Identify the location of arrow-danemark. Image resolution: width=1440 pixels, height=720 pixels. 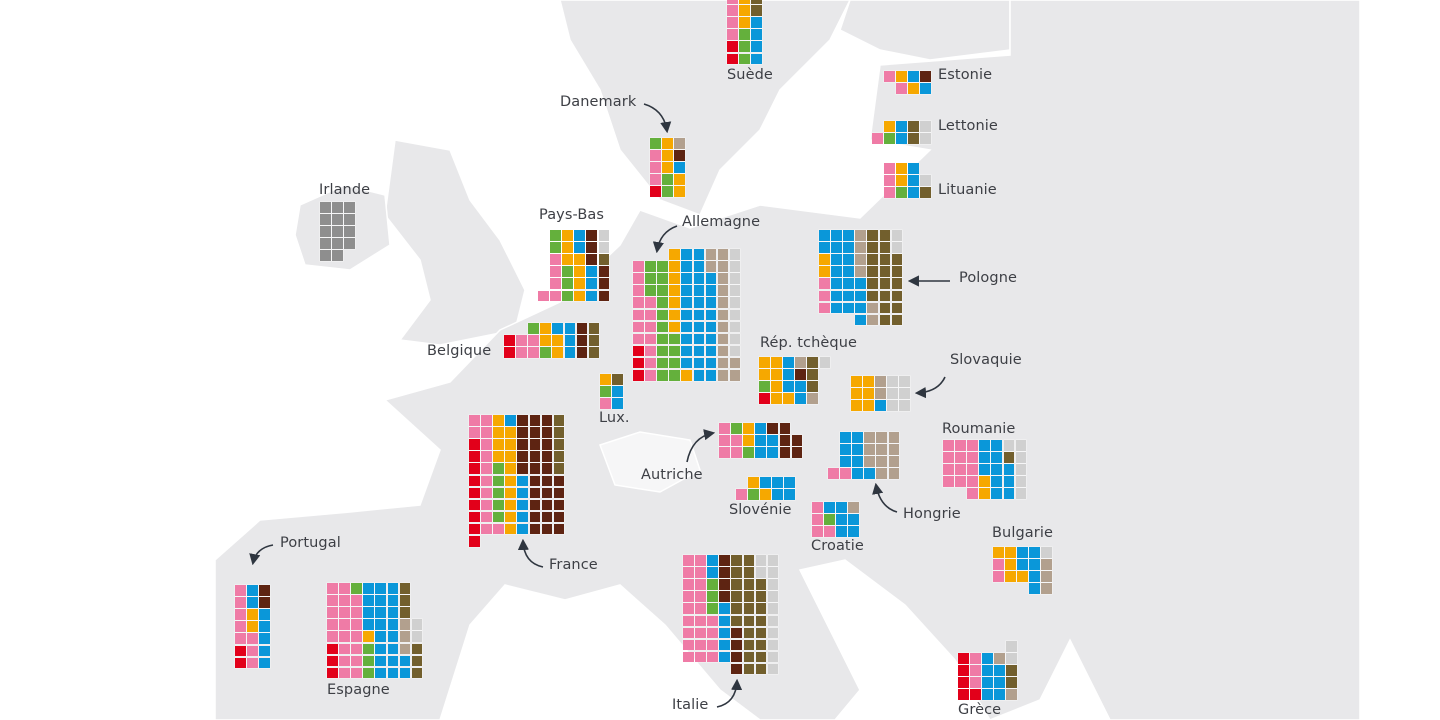
(657, 118).